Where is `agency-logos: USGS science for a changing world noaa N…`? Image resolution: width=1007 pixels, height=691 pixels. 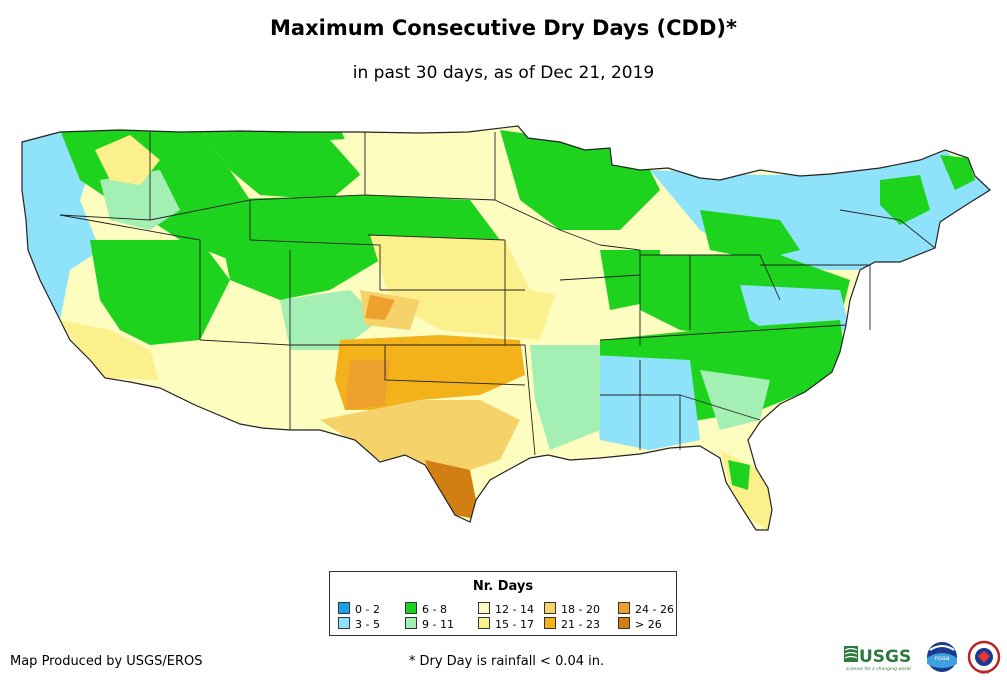 agency-logos: USGS science for a changing world noaa N… is located at coordinates (922, 657).